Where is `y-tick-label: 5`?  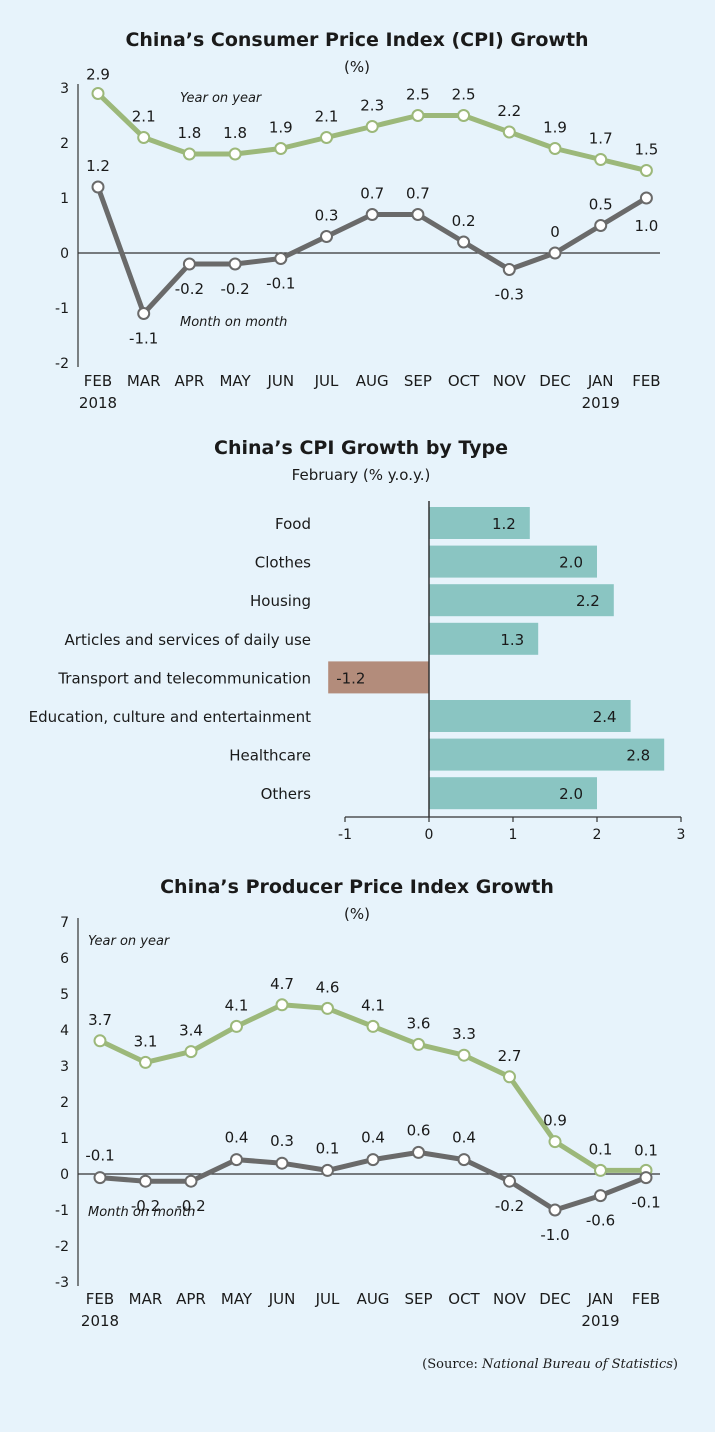 y-tick-label: 5 is located at coordinates (64, 995).